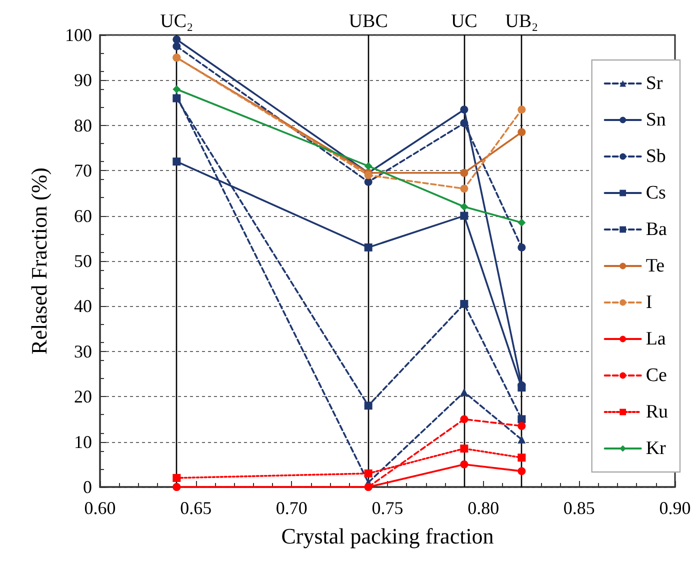 Image resolution: width=700 pixels, height=562 pixels. I want to click on ref-line-label: UC, so click(464, 21).